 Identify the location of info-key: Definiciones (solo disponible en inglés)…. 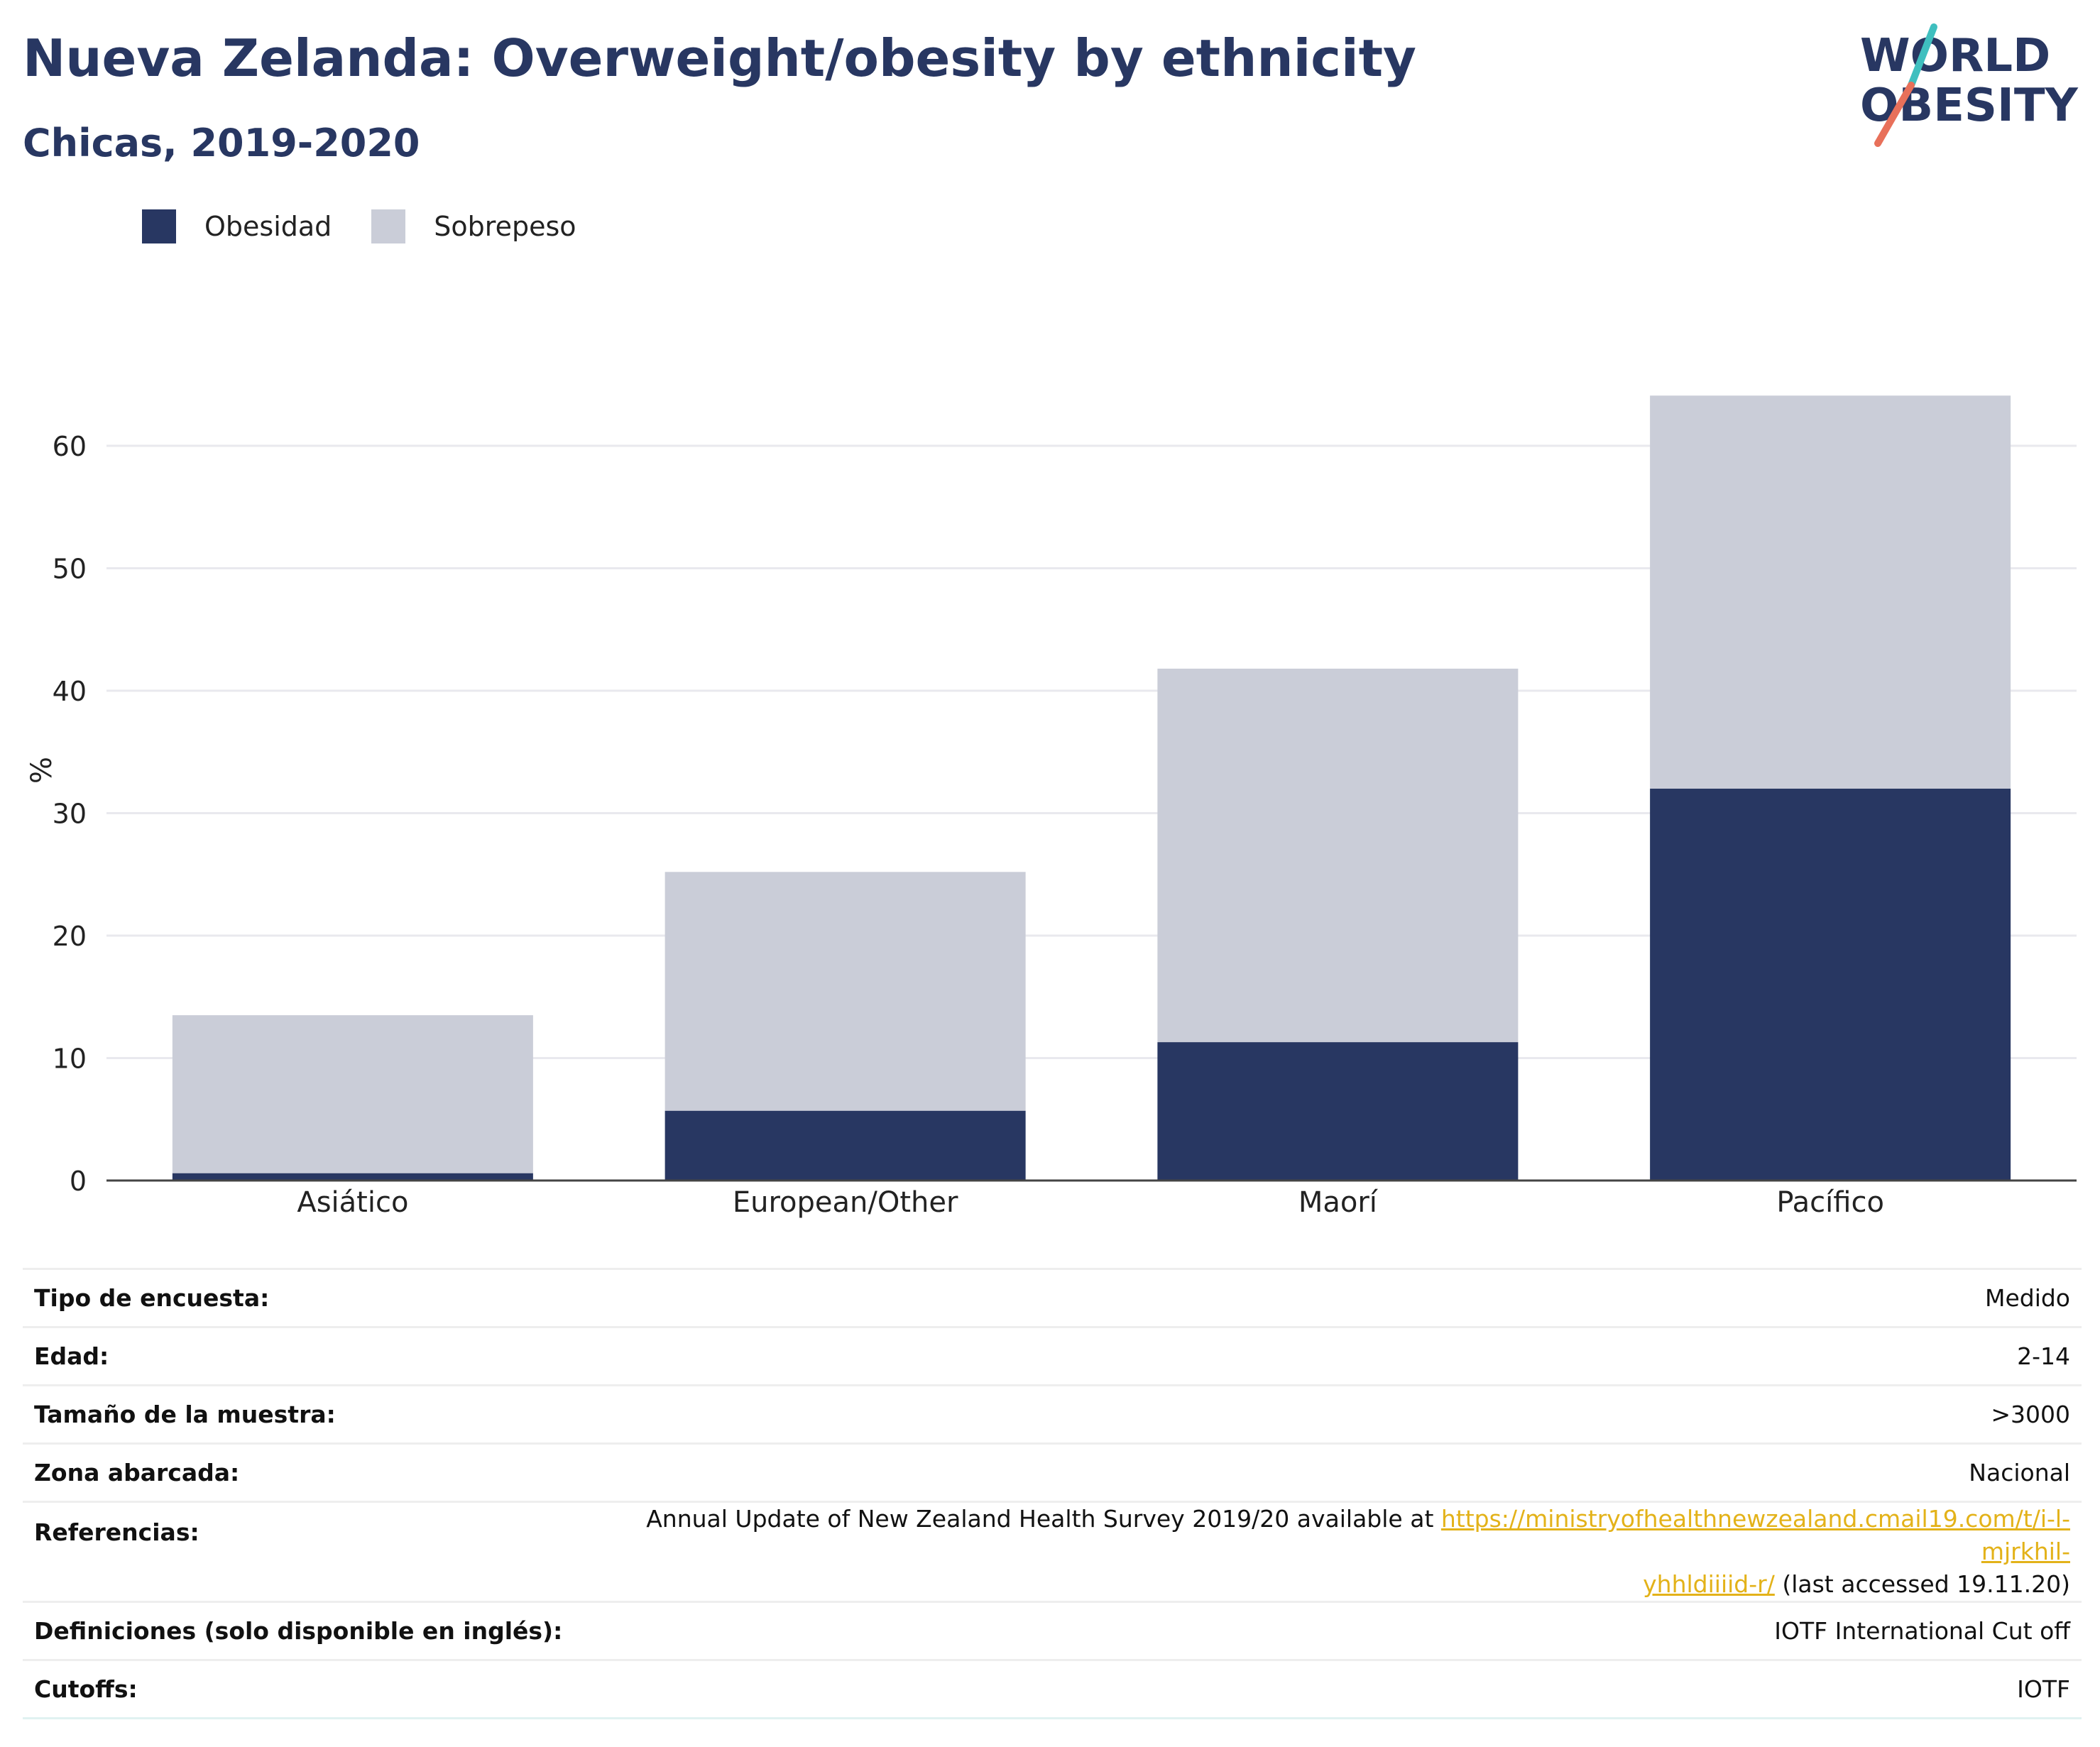
(298, 1630).